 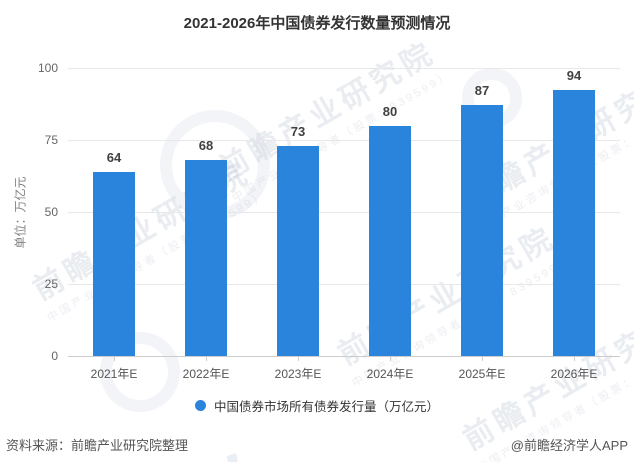 What do you see at coordinates (344, 356) in the screenshot?
I see `x-axis-line` at bounding box center [344, 356].